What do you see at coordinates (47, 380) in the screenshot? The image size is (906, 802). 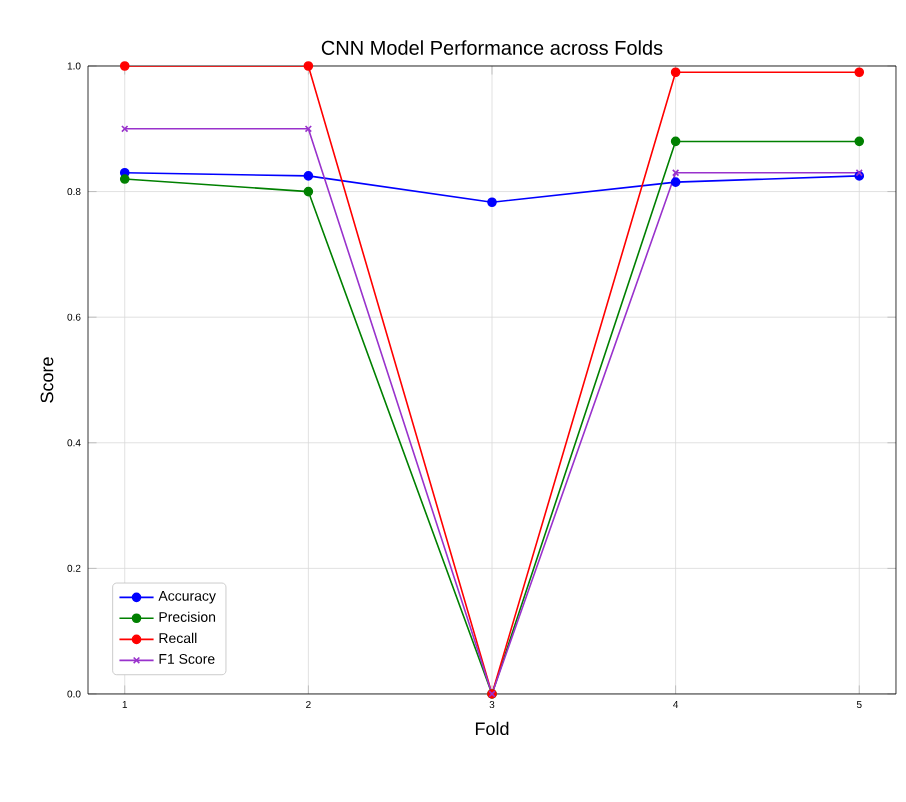 I see `y-axis-title: Score` at bounding box center [47, 380].